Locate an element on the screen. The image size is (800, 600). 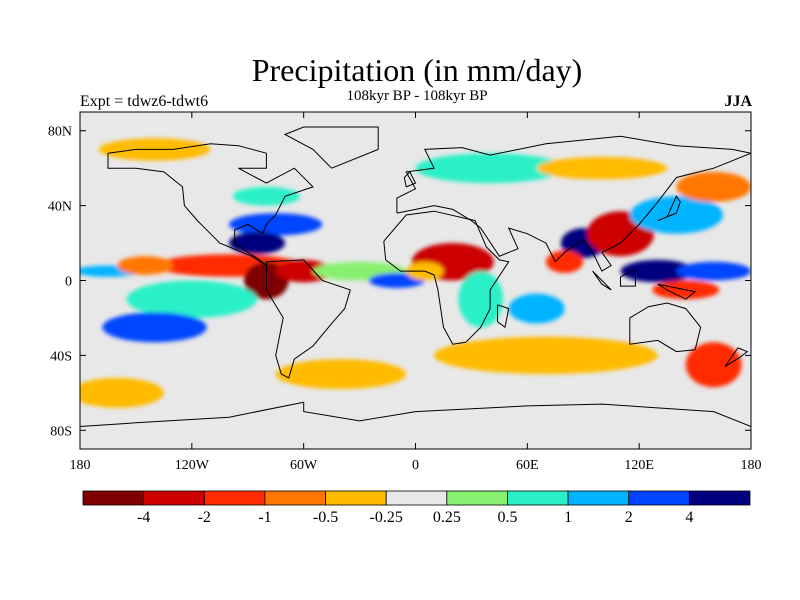
chart-title: Precipitation (in mm/day) is located at coordinates (417, 70).